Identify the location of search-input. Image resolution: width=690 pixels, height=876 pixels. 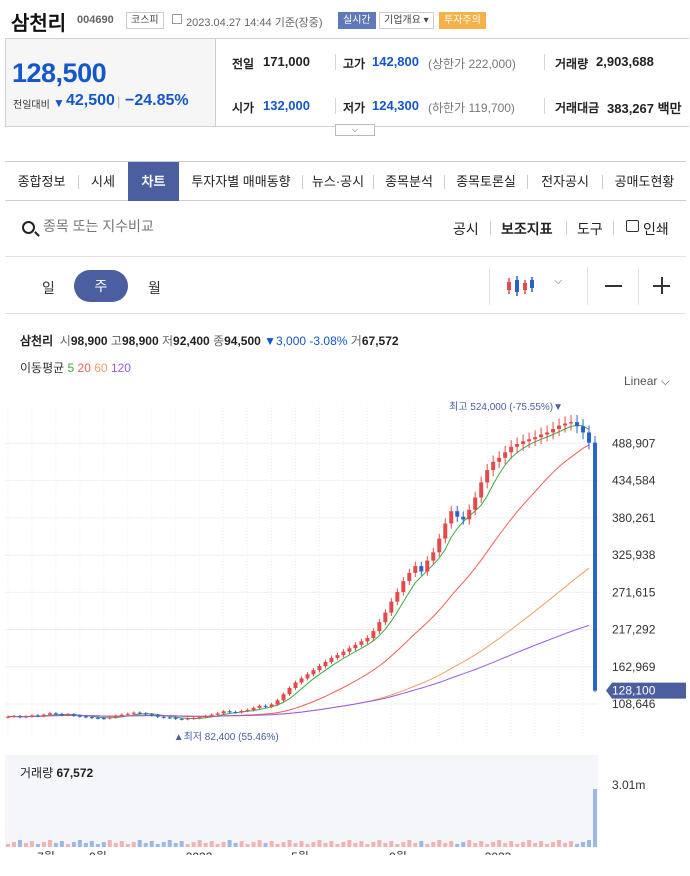
(168, 226).